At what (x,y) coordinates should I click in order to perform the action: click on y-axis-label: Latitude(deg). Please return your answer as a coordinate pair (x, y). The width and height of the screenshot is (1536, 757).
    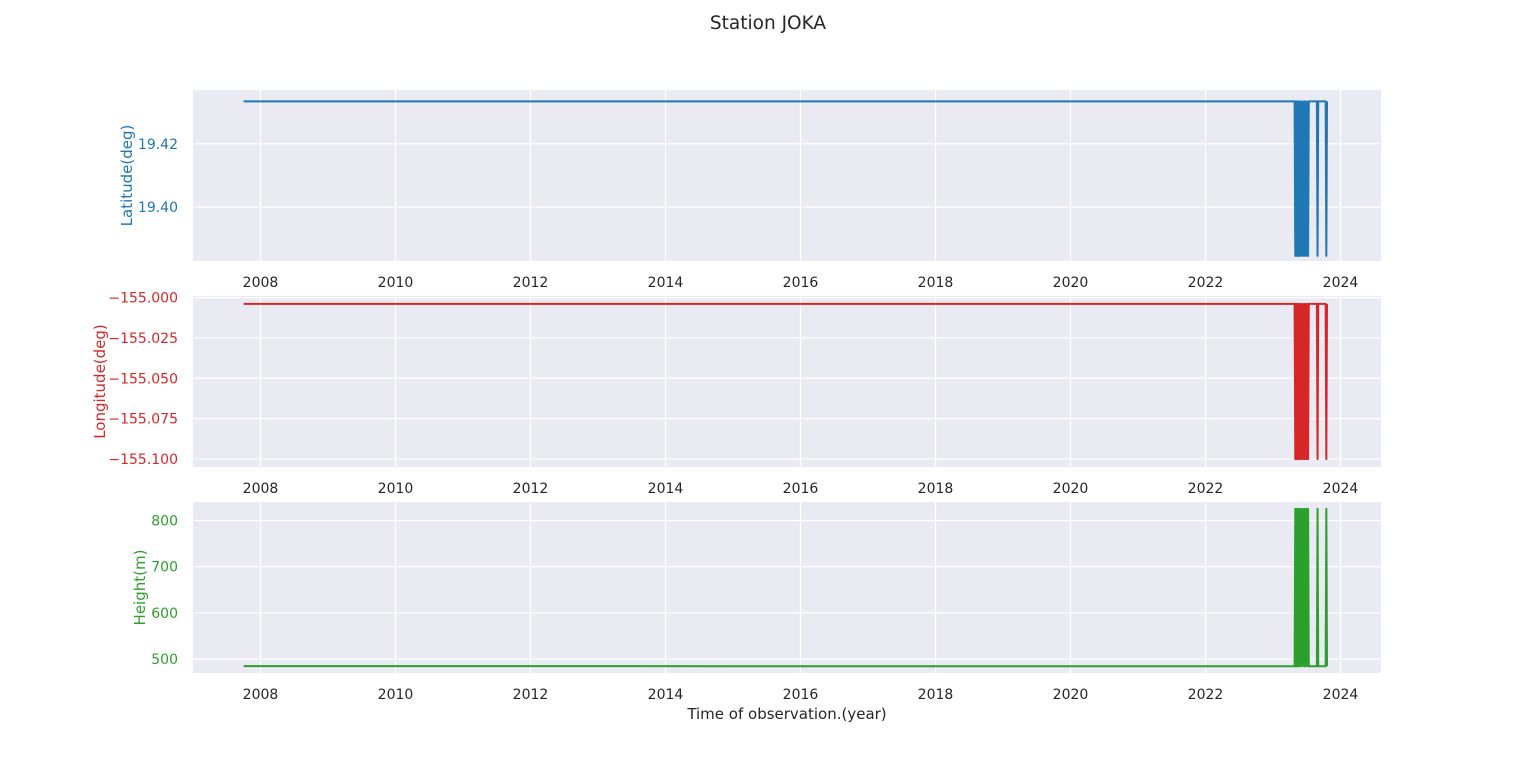
    Looking at the image, I should click on (127, 176).